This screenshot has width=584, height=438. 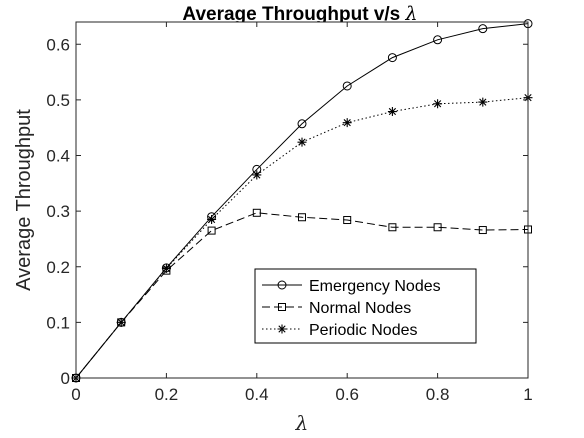 What do you see at coordinates (58, 100) in the screenshot?
I see `y-tick-label: 0.5` at bounding box center [58, 100].